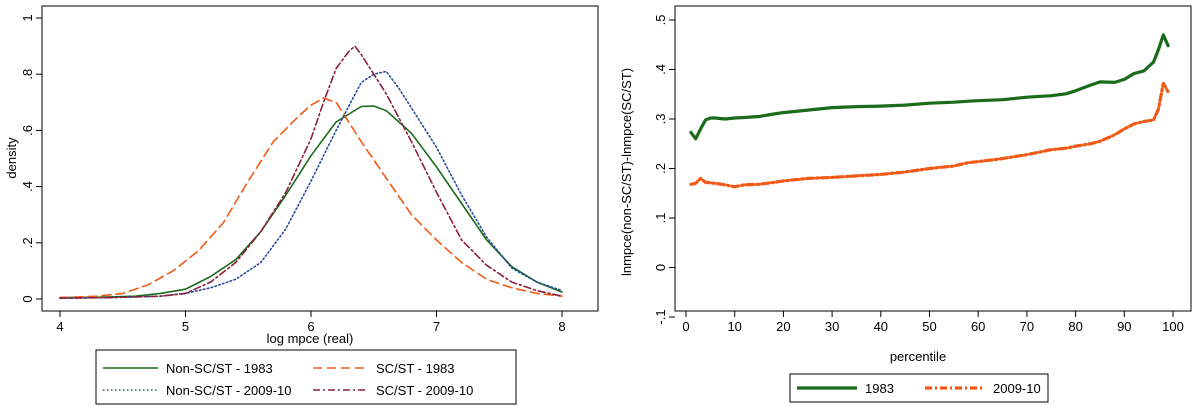  Describe the element at coordinates (185, 326) in the screenshot. I see `left-x-tick-label: 5` at that location.